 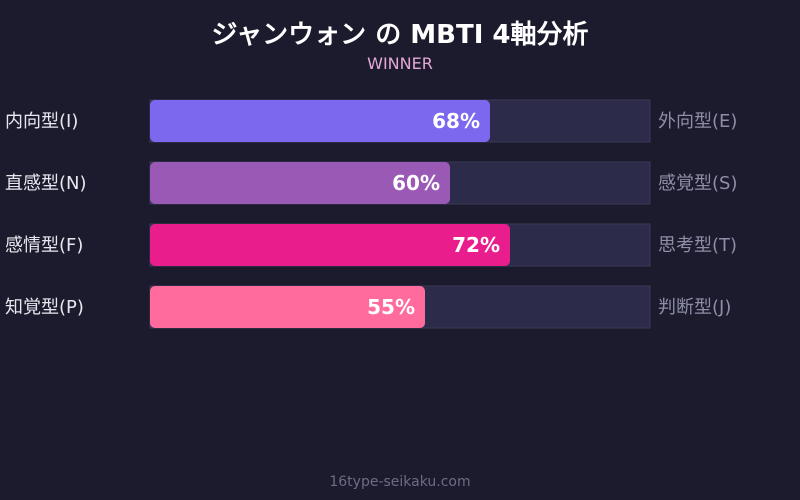 What do you see at coordinates (400, 35) in the screenshot?
I see `chart-title: ジャンウォン の MBTI 4軸分析` at bounding box center [400, 35].